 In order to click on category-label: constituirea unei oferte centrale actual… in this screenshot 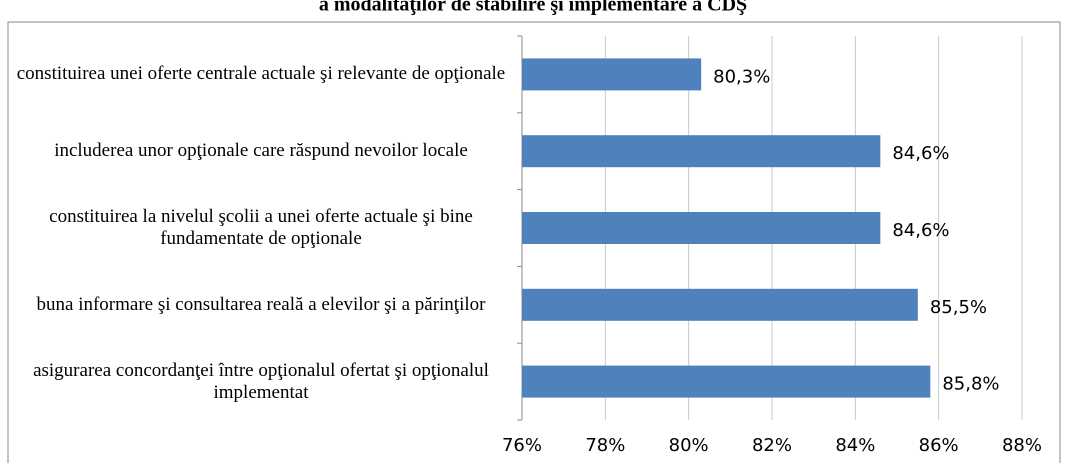, I will do `click(261, 74)`.